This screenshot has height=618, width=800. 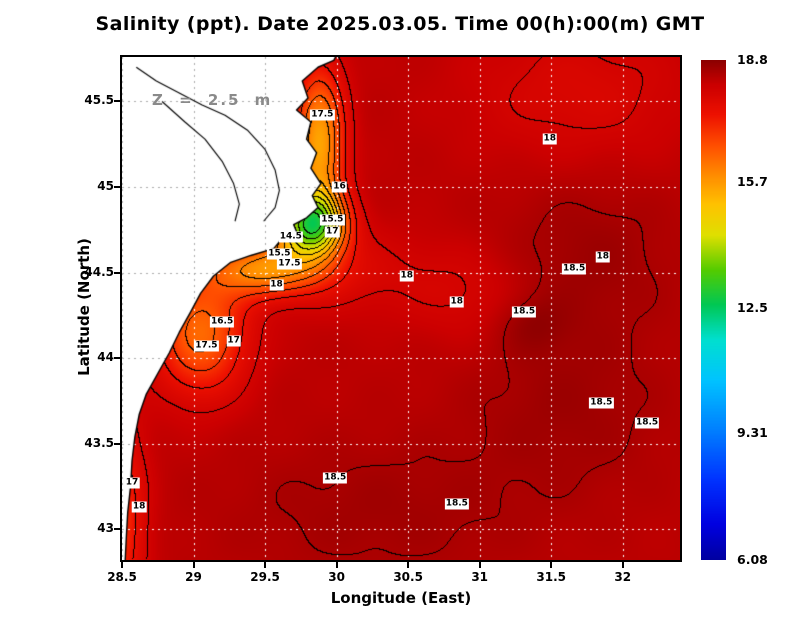 I want to click on depth-label: Z = 2.5 m, so click(x=212, y=100).